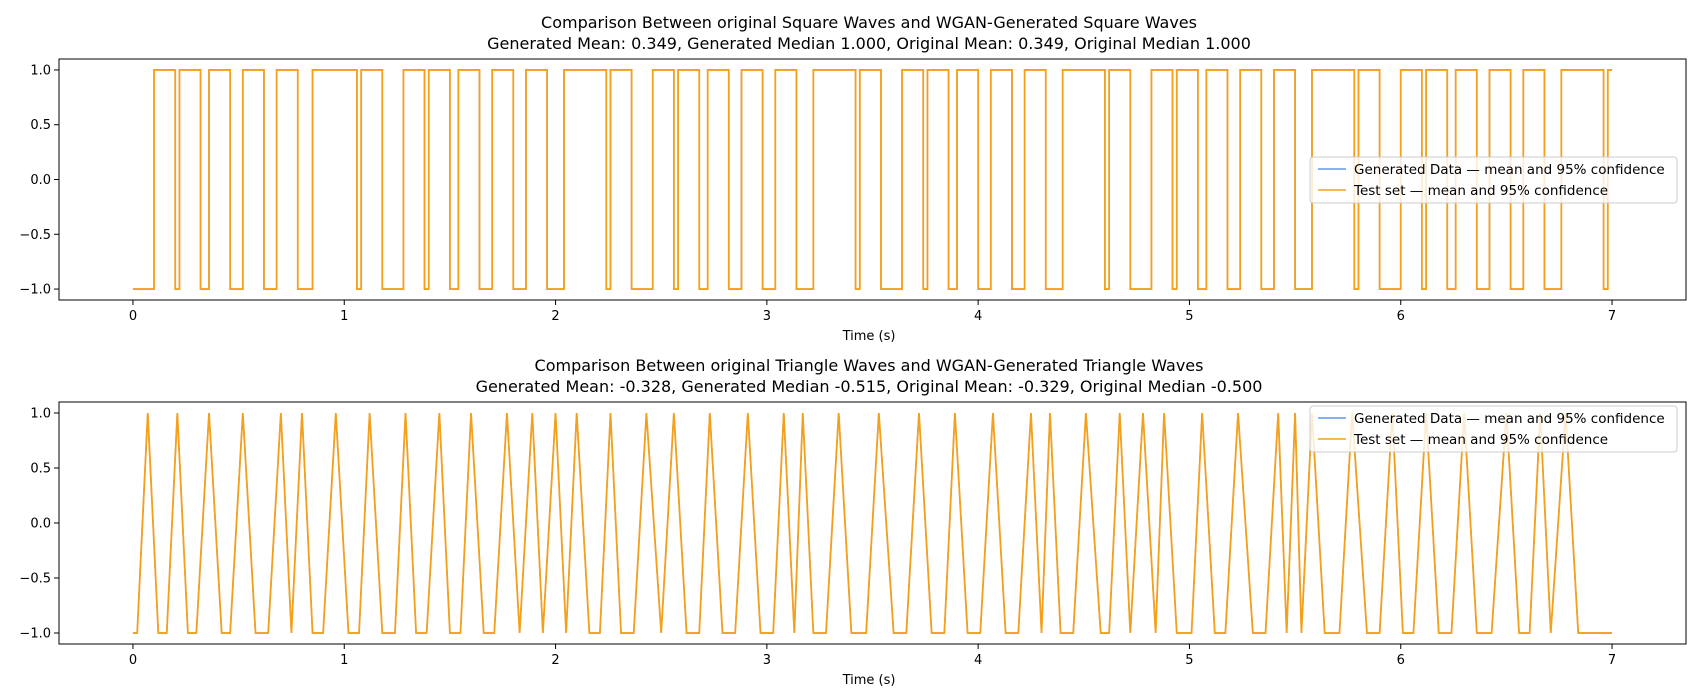 This screenshot has height=700, width=1700. I want to click on square-x-tick-label: 2, so click(555, 316).